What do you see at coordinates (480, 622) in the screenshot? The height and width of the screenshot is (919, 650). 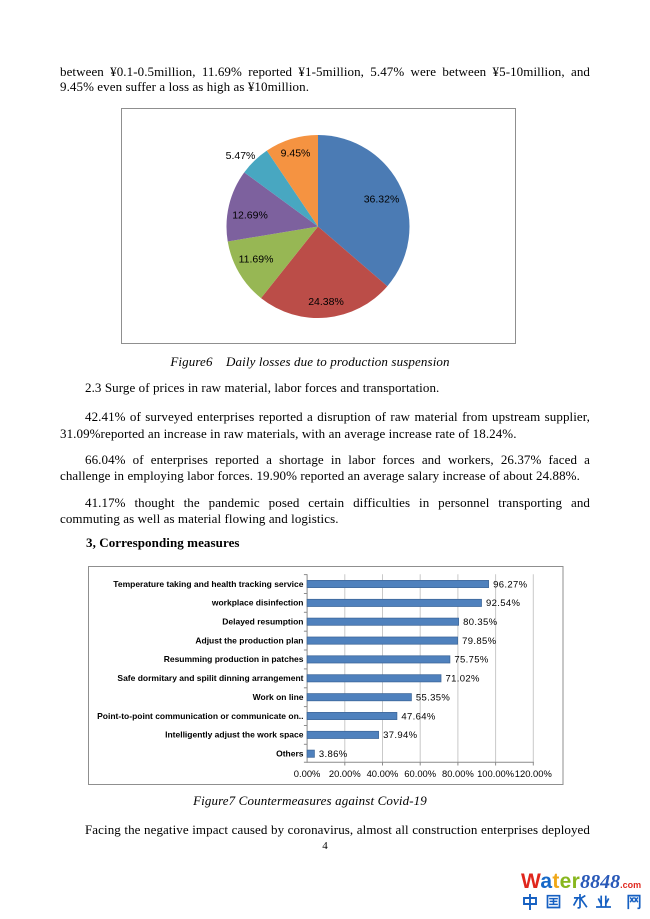 I see `svg-text: 80.35%` at bounding box center [480, 622].